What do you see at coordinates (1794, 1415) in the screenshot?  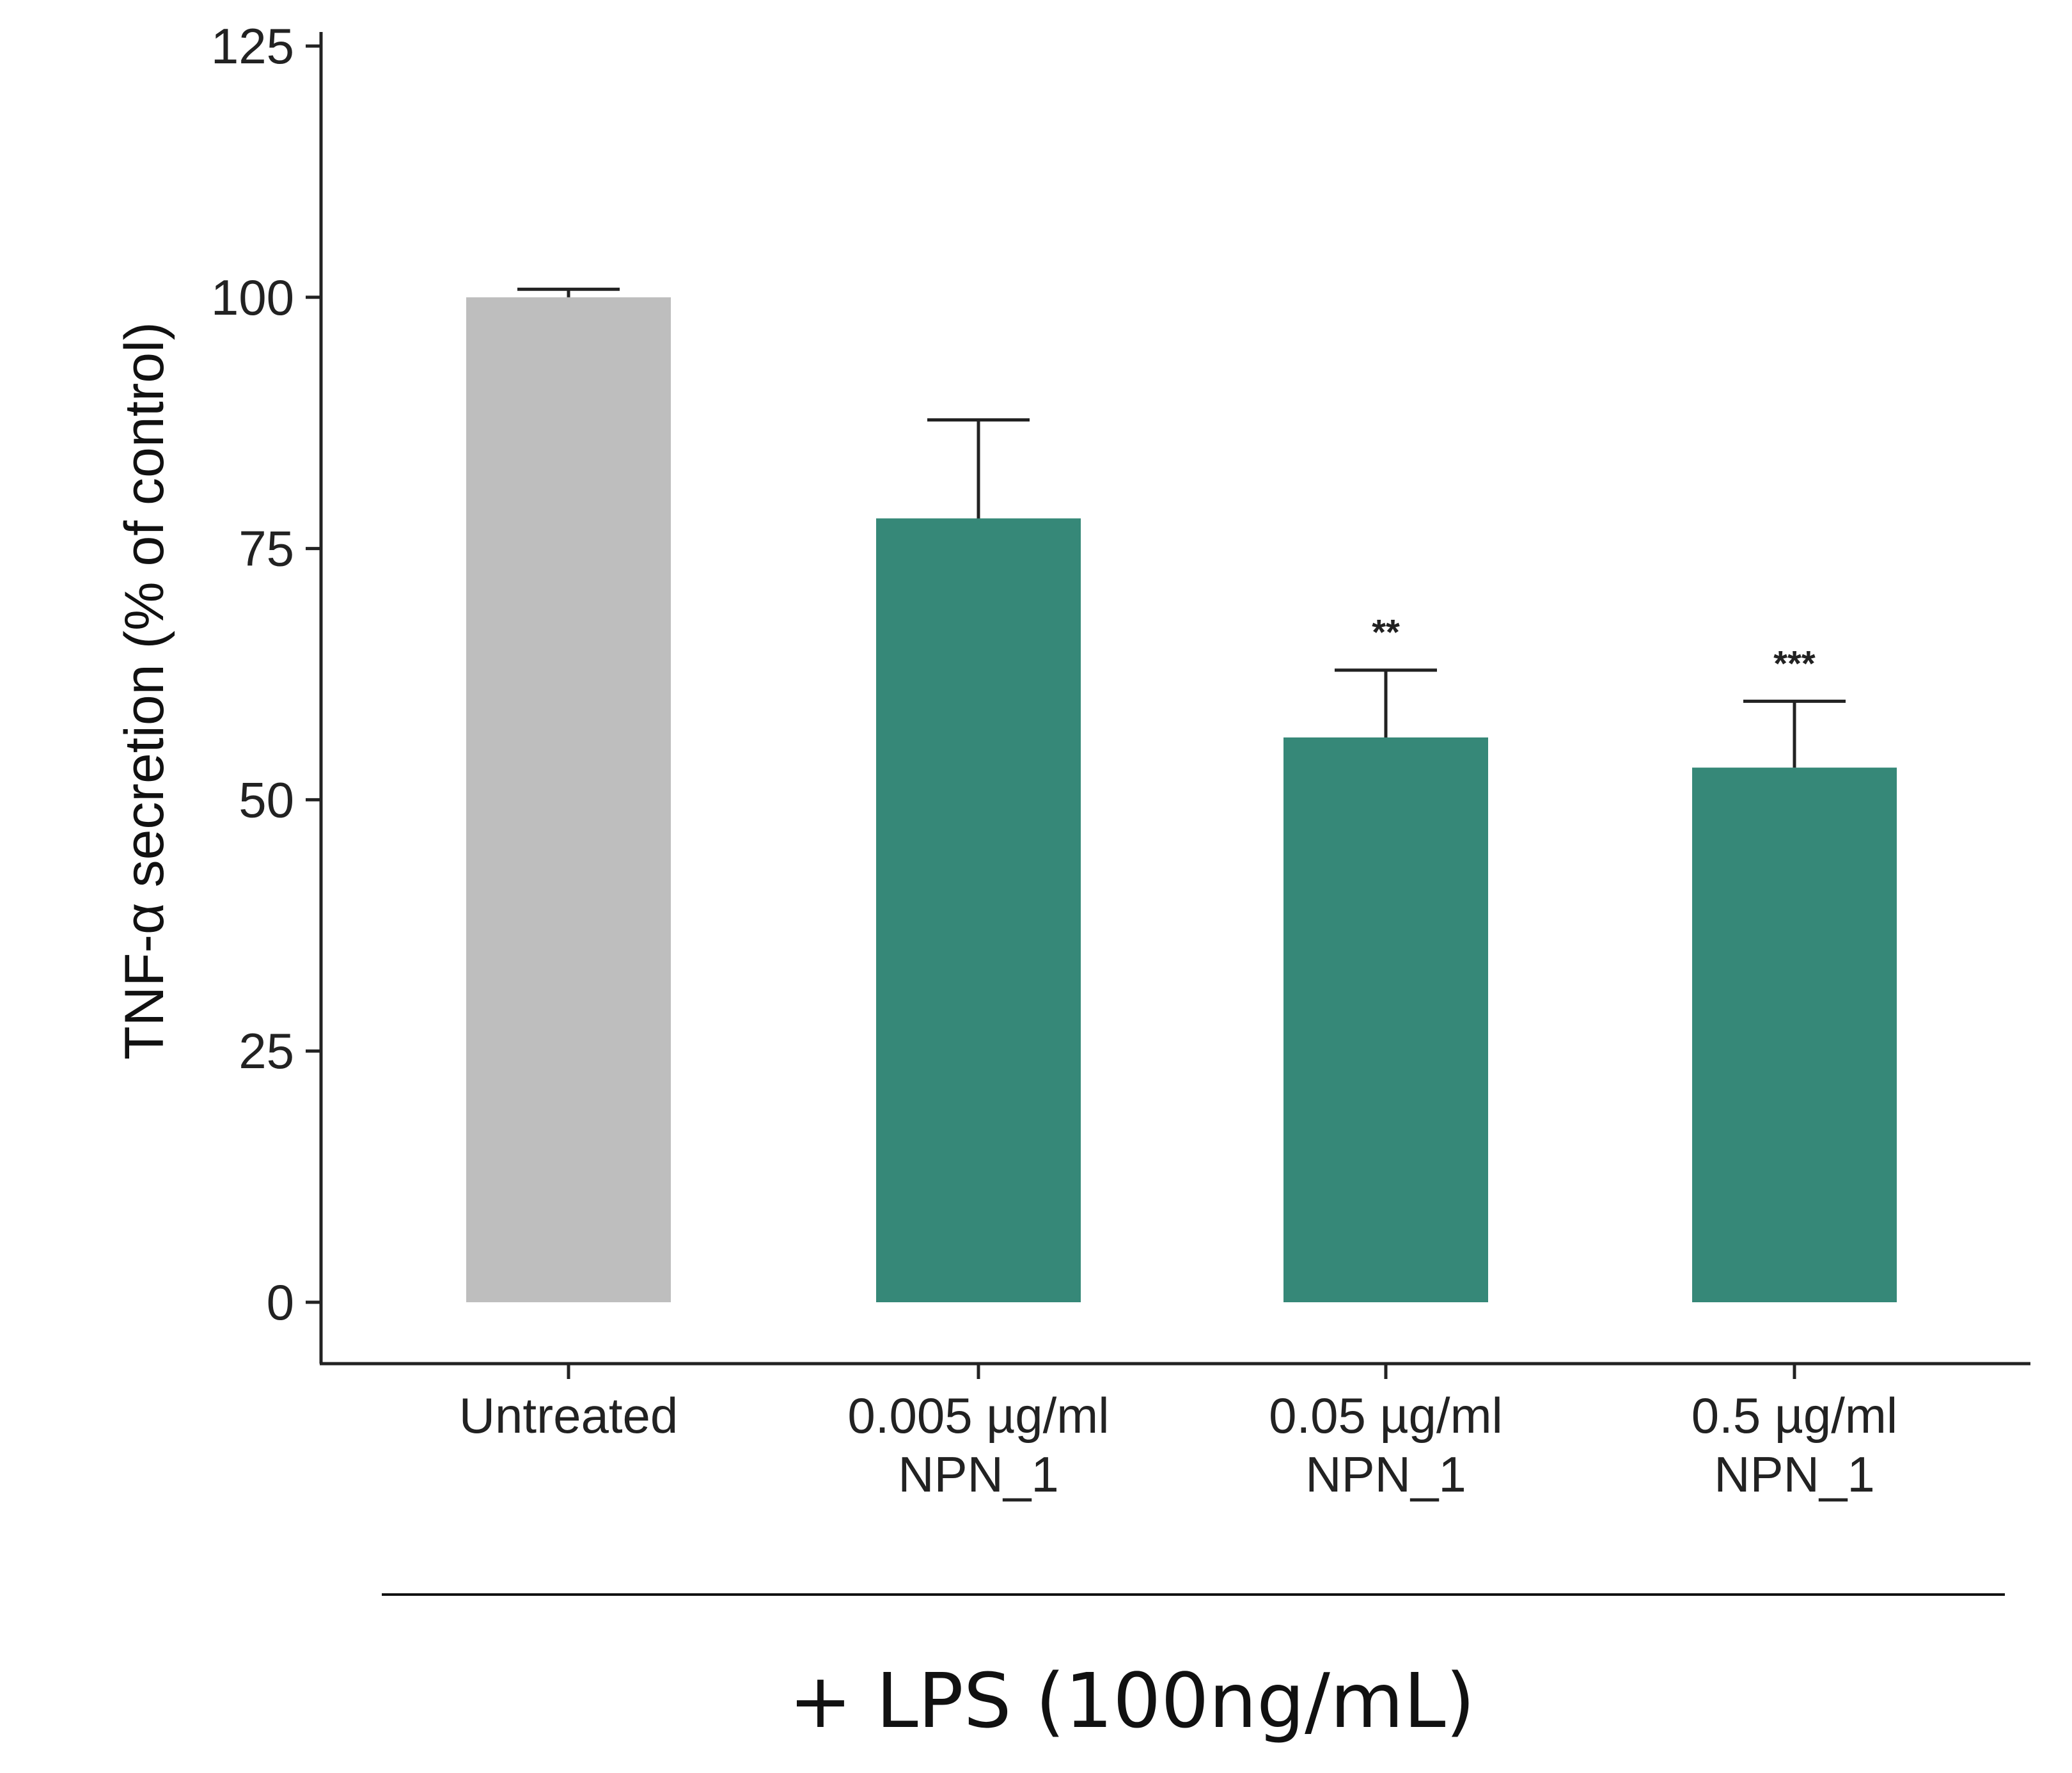 I see `x-tick-label: 0.5 µg/ml` at bounding box center [1794, 1415].